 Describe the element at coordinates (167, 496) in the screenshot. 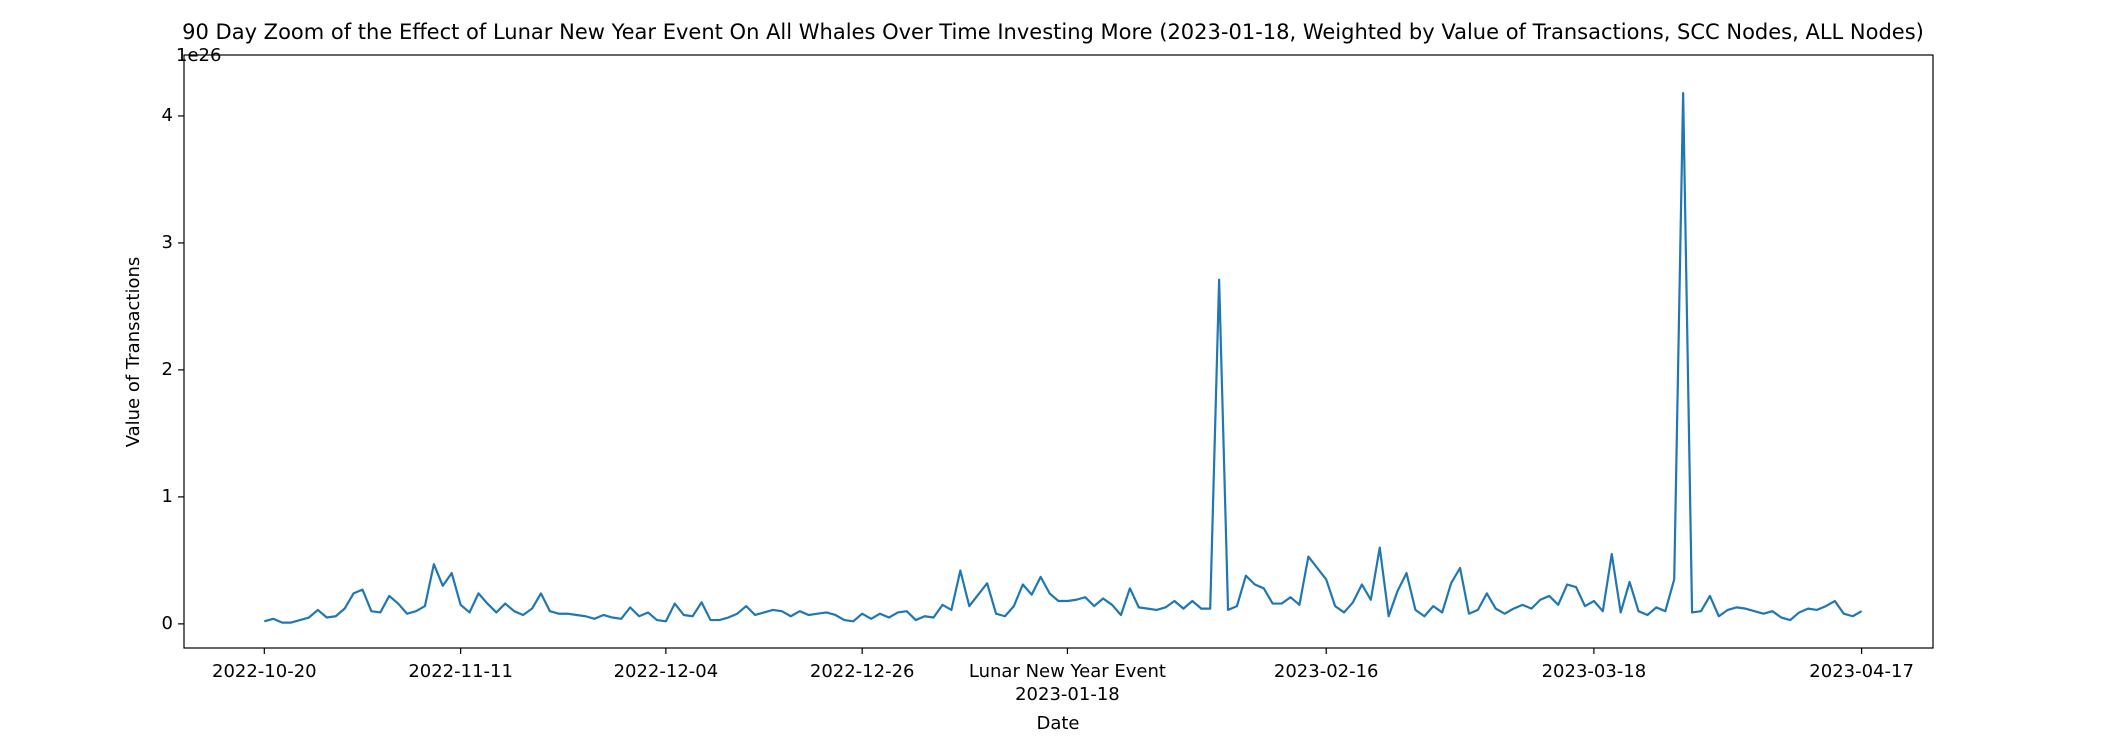

I see `y-tick-label: 1` at that location.